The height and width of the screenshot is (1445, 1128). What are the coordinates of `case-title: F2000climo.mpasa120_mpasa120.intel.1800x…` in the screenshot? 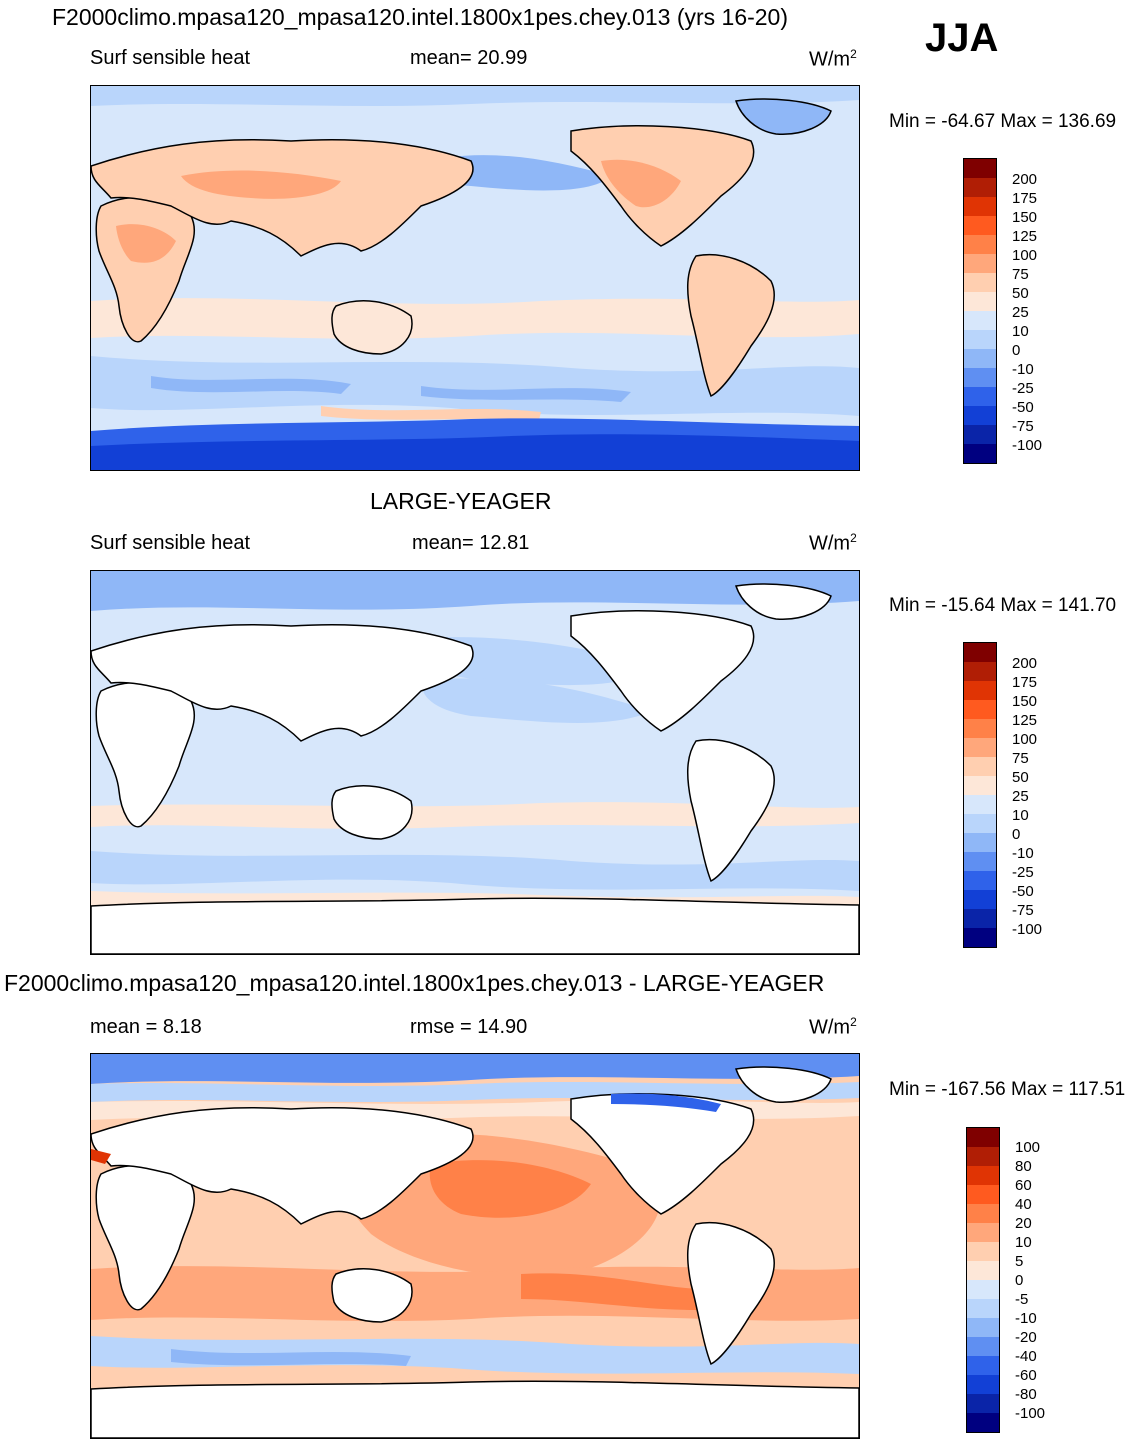 It's located at (420, 17).